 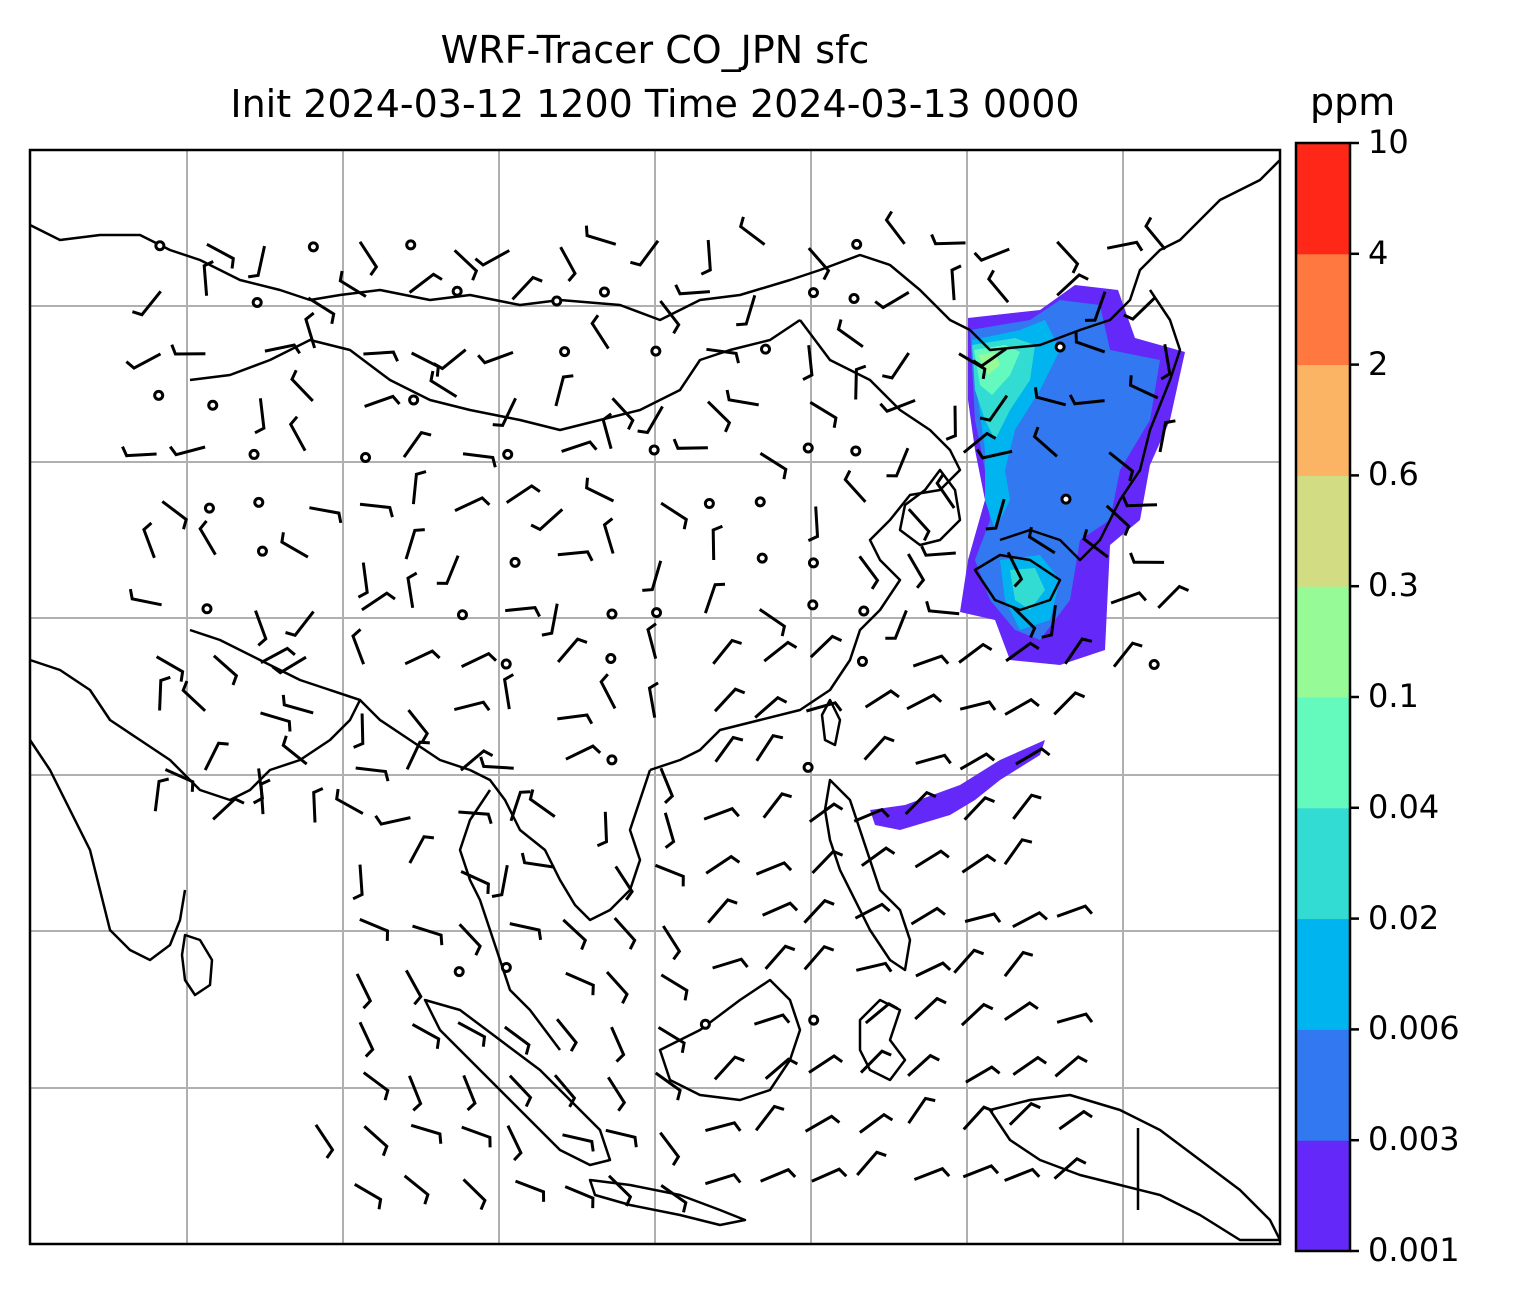 What do you see at coordinates (1414, 1028) in the screenshot?
I see `colorbar-tick-label: 0.006` at bounding box center [1414, 1028].